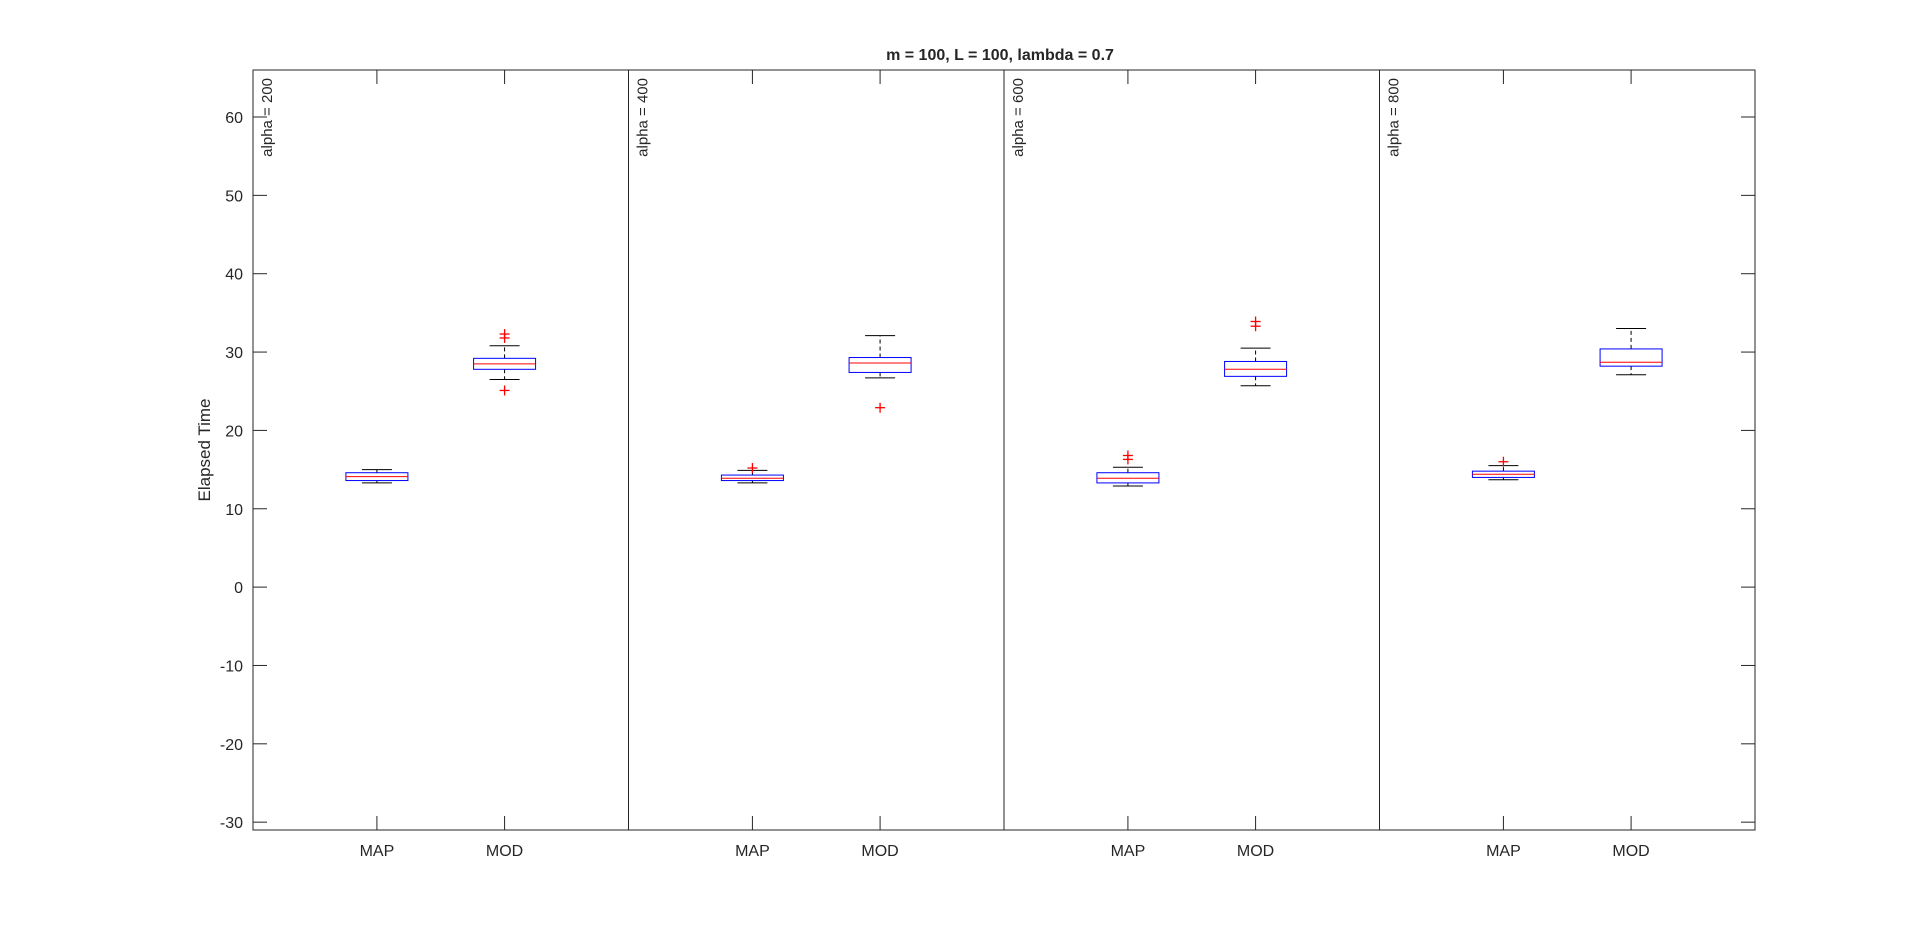 The image size is (1920, 926). What do you see at coordinates (234, 275) in the screenshot?
I see `y-tick-label: 40` at bounding box center [234, 275].